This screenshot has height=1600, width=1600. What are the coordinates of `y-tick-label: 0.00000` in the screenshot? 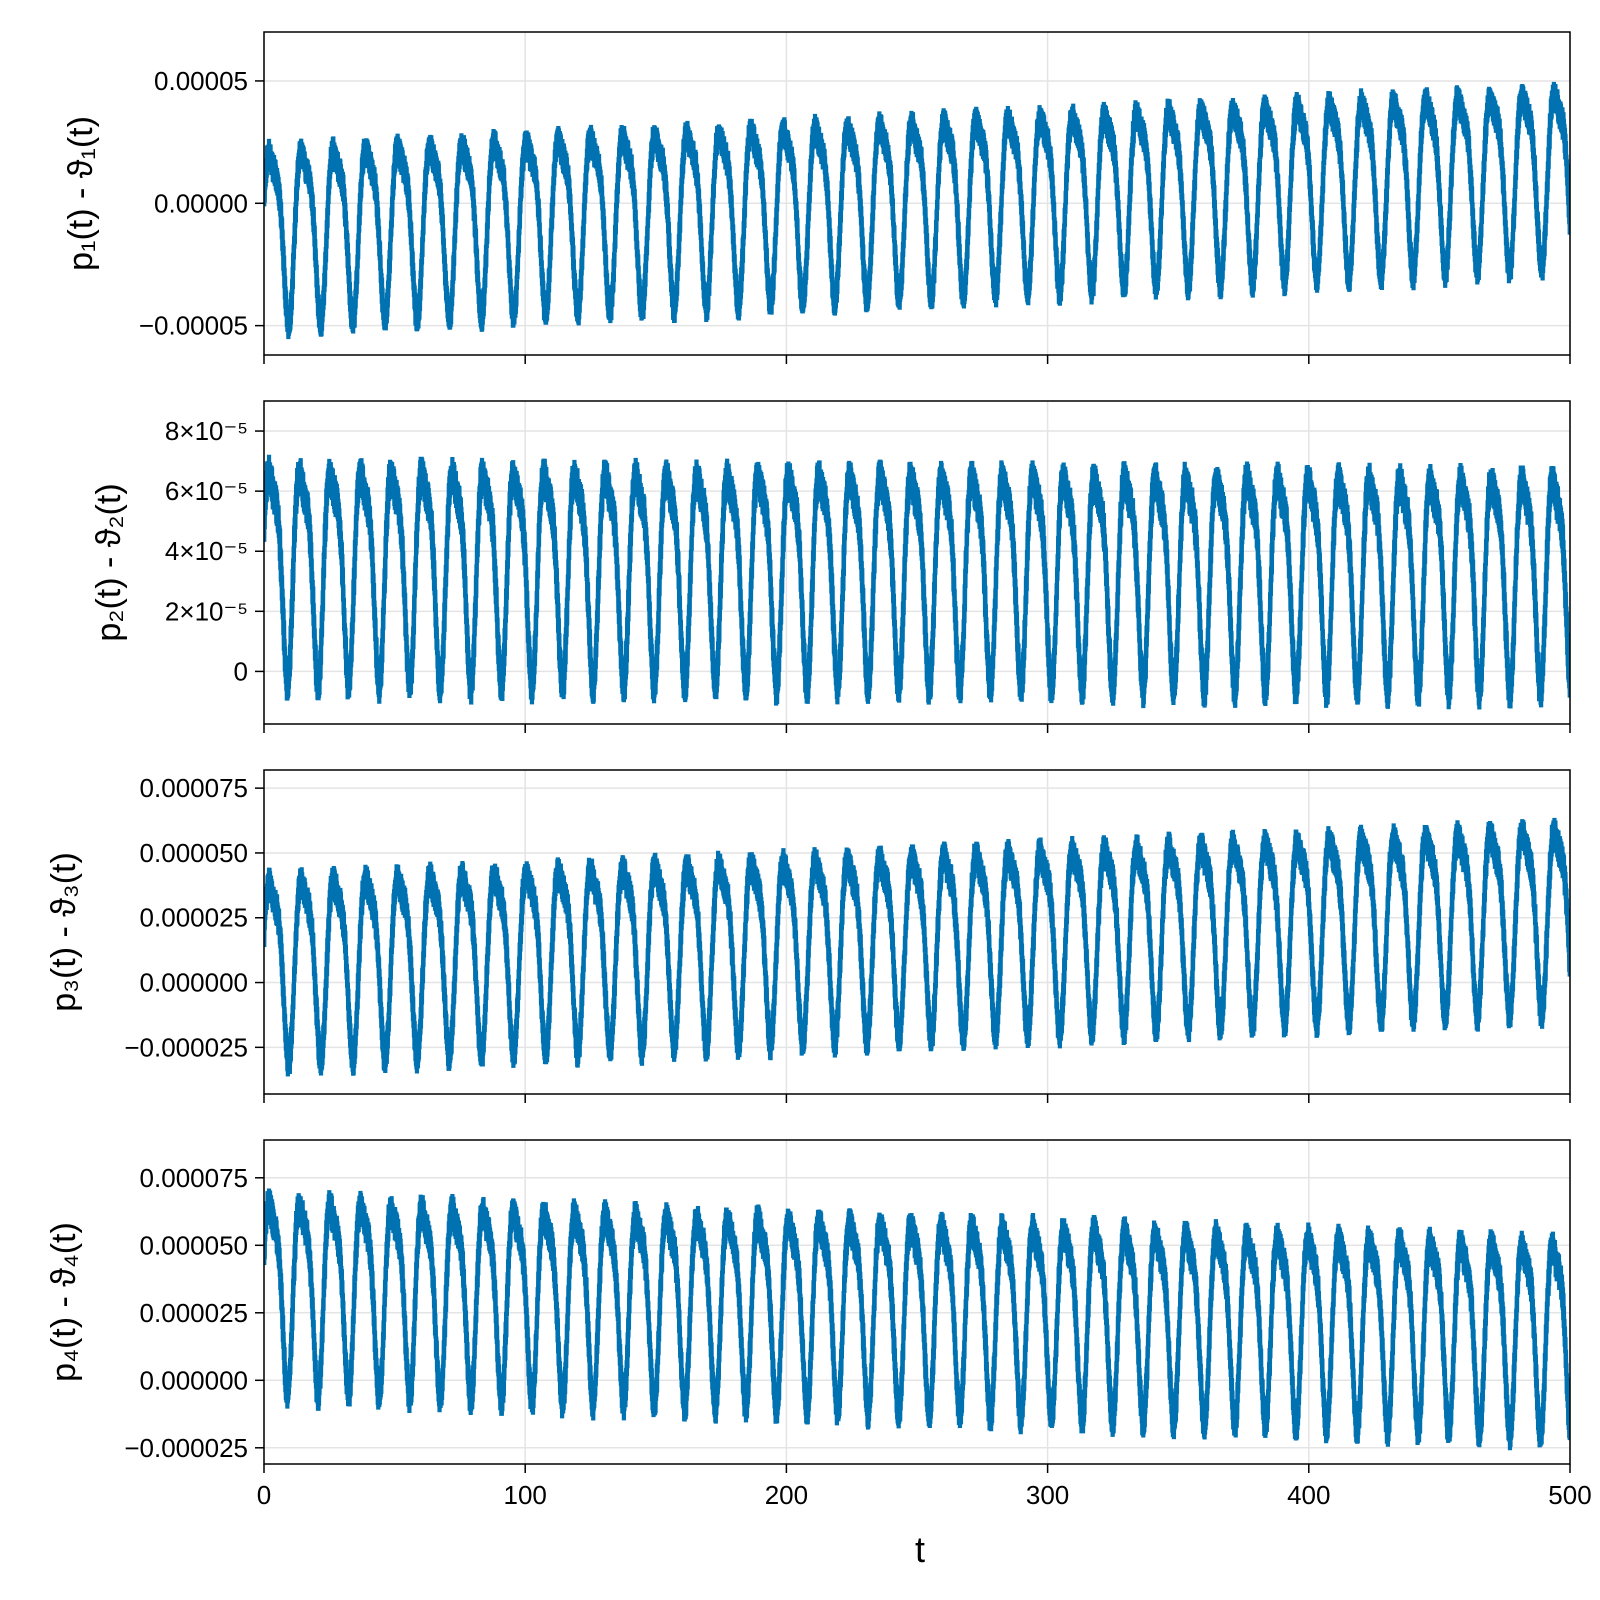 It's located at (201, 203).